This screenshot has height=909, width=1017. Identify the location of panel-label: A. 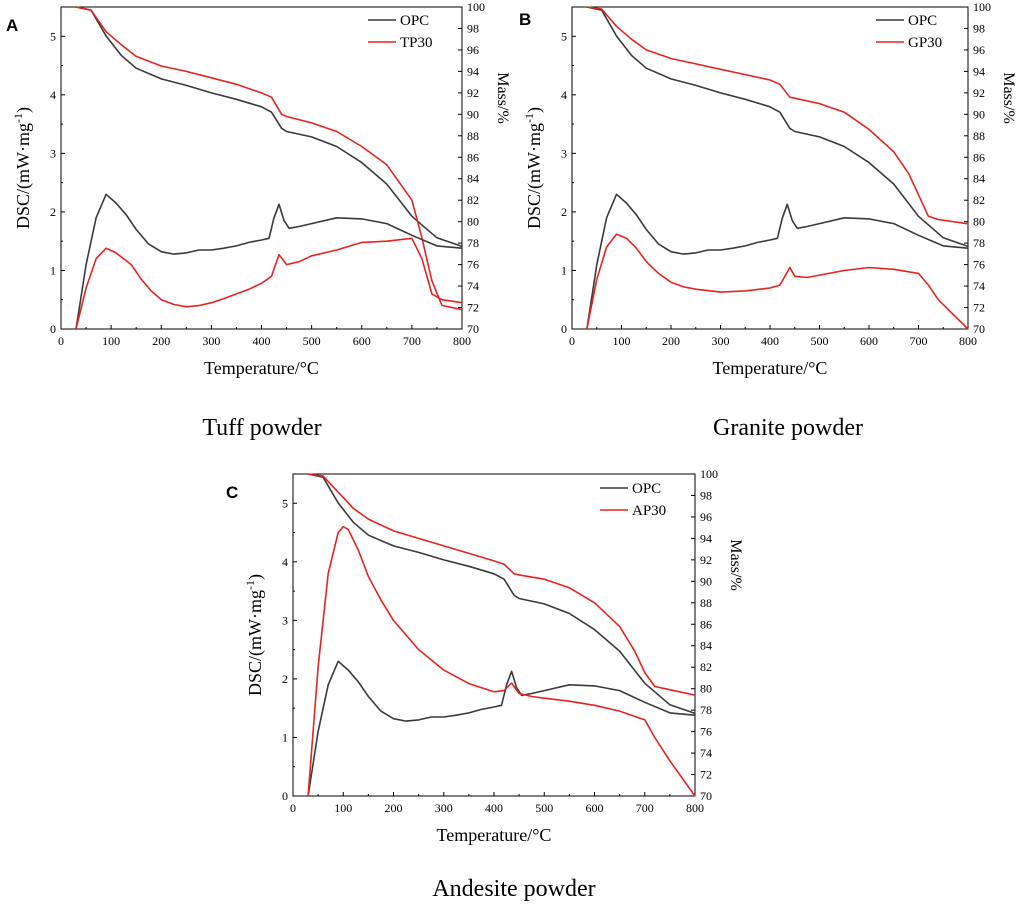
(12, 25).